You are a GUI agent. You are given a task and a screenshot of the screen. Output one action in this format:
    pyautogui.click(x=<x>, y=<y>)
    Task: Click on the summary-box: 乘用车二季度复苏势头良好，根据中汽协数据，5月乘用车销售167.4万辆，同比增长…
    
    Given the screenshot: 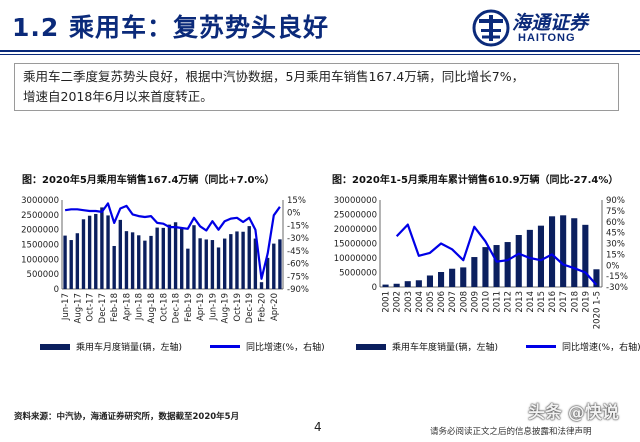 What is the action you would take?
    pyautogui.click(x=316, y=87)
    